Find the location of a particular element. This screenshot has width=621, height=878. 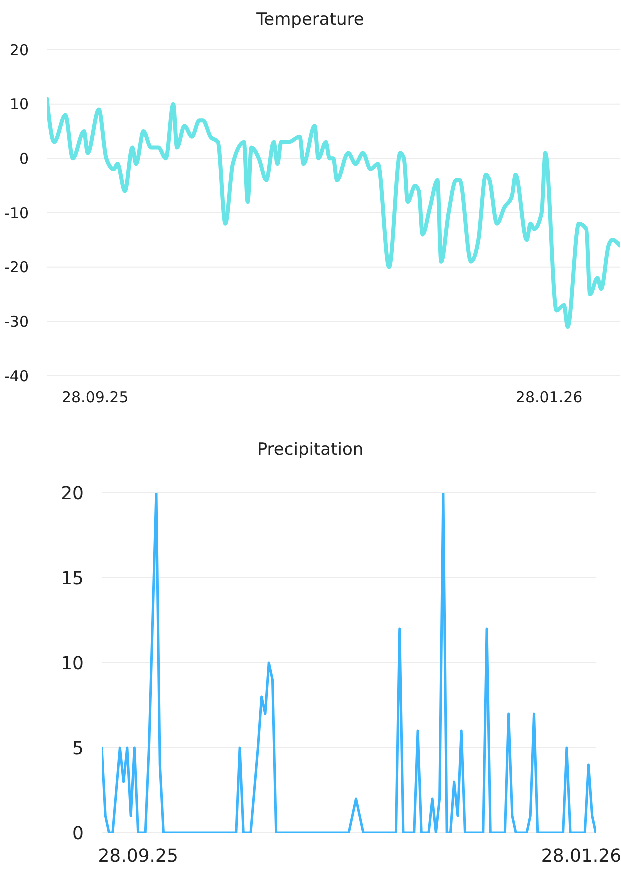

chart-title: Precipitation is located at coordinates (310, 450).